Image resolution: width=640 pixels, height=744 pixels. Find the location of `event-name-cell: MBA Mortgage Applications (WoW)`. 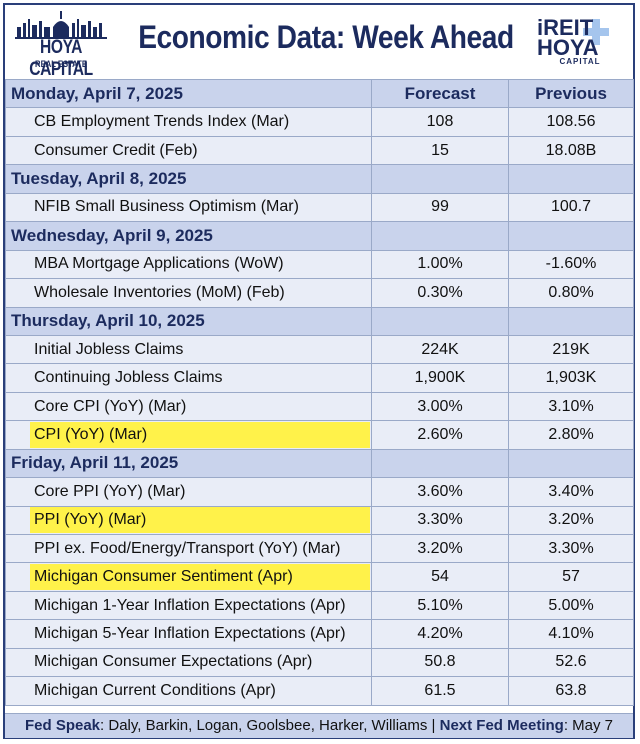

event-name-cell: MBA Mortgage Applications (WoW) is located at coordinates (188, 264).